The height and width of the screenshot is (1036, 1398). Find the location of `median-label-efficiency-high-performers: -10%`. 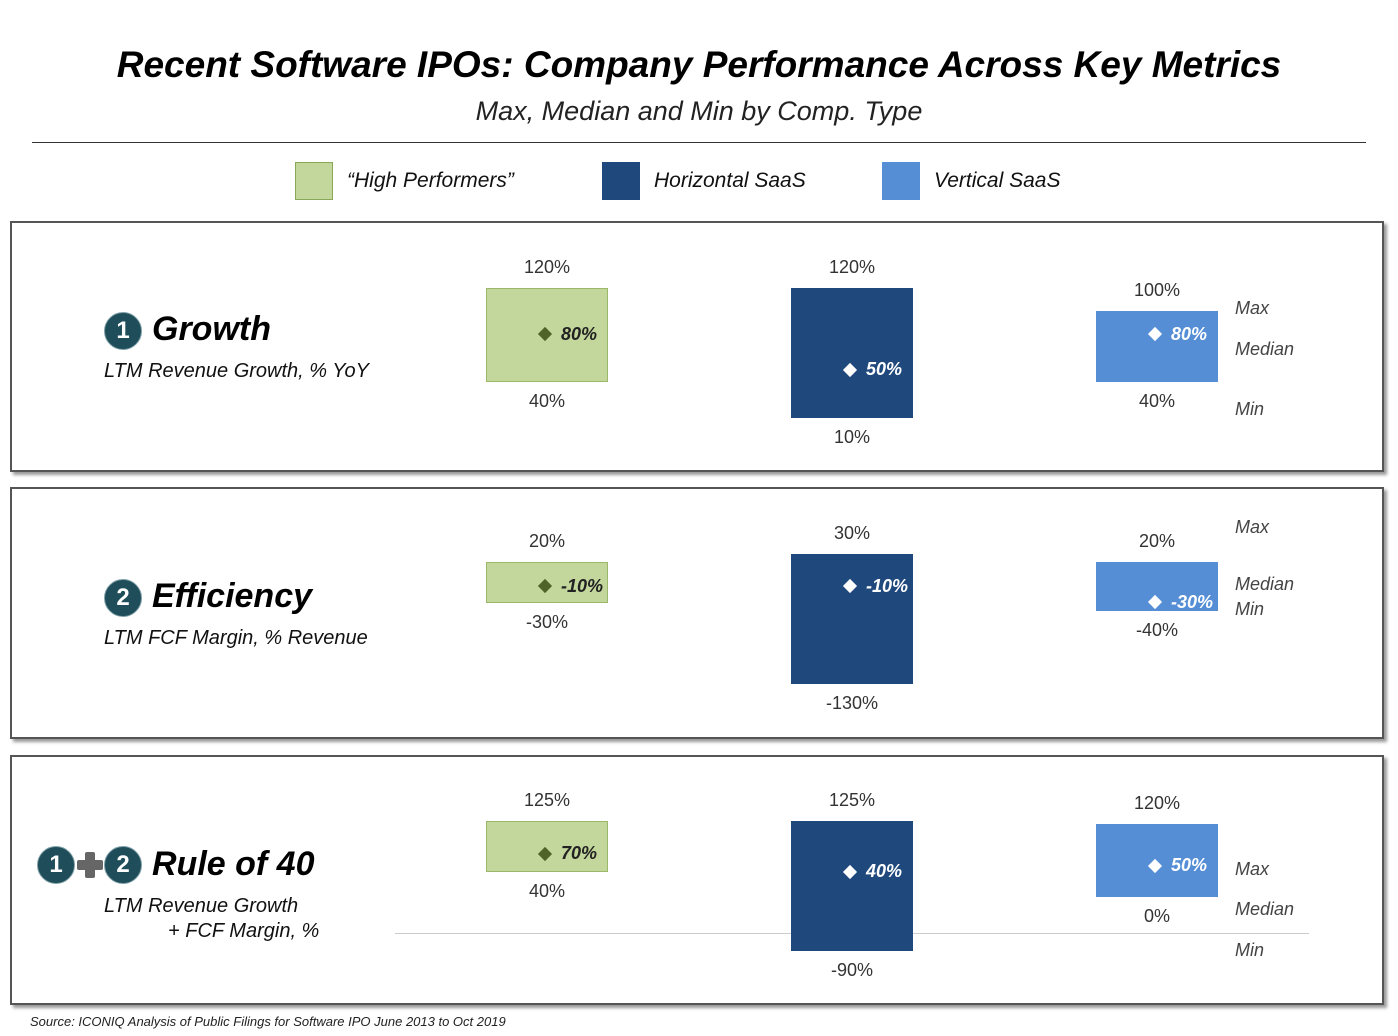

median-label-efficiency-high-performers: -10% is located at coordinates (570, 586).